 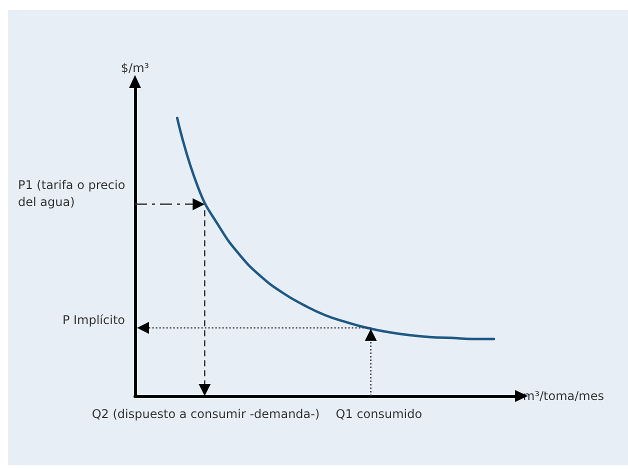 I want to click on text: P1 (tarifa o precio del agua), so click(x=72, y=194).